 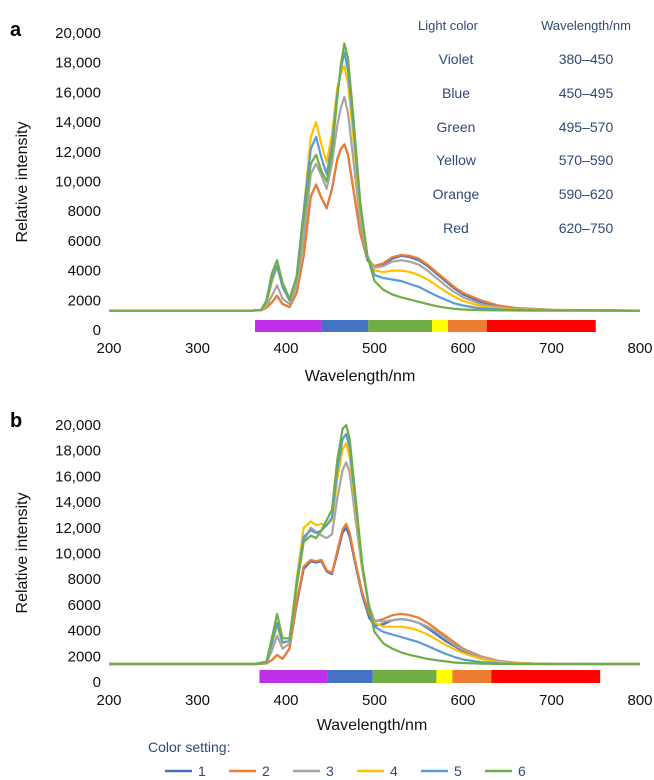 What do you see at coordinates (586, 127) in the screenshot?
I see `table-cell-range: 495–570` at bounding box center [586, 127].